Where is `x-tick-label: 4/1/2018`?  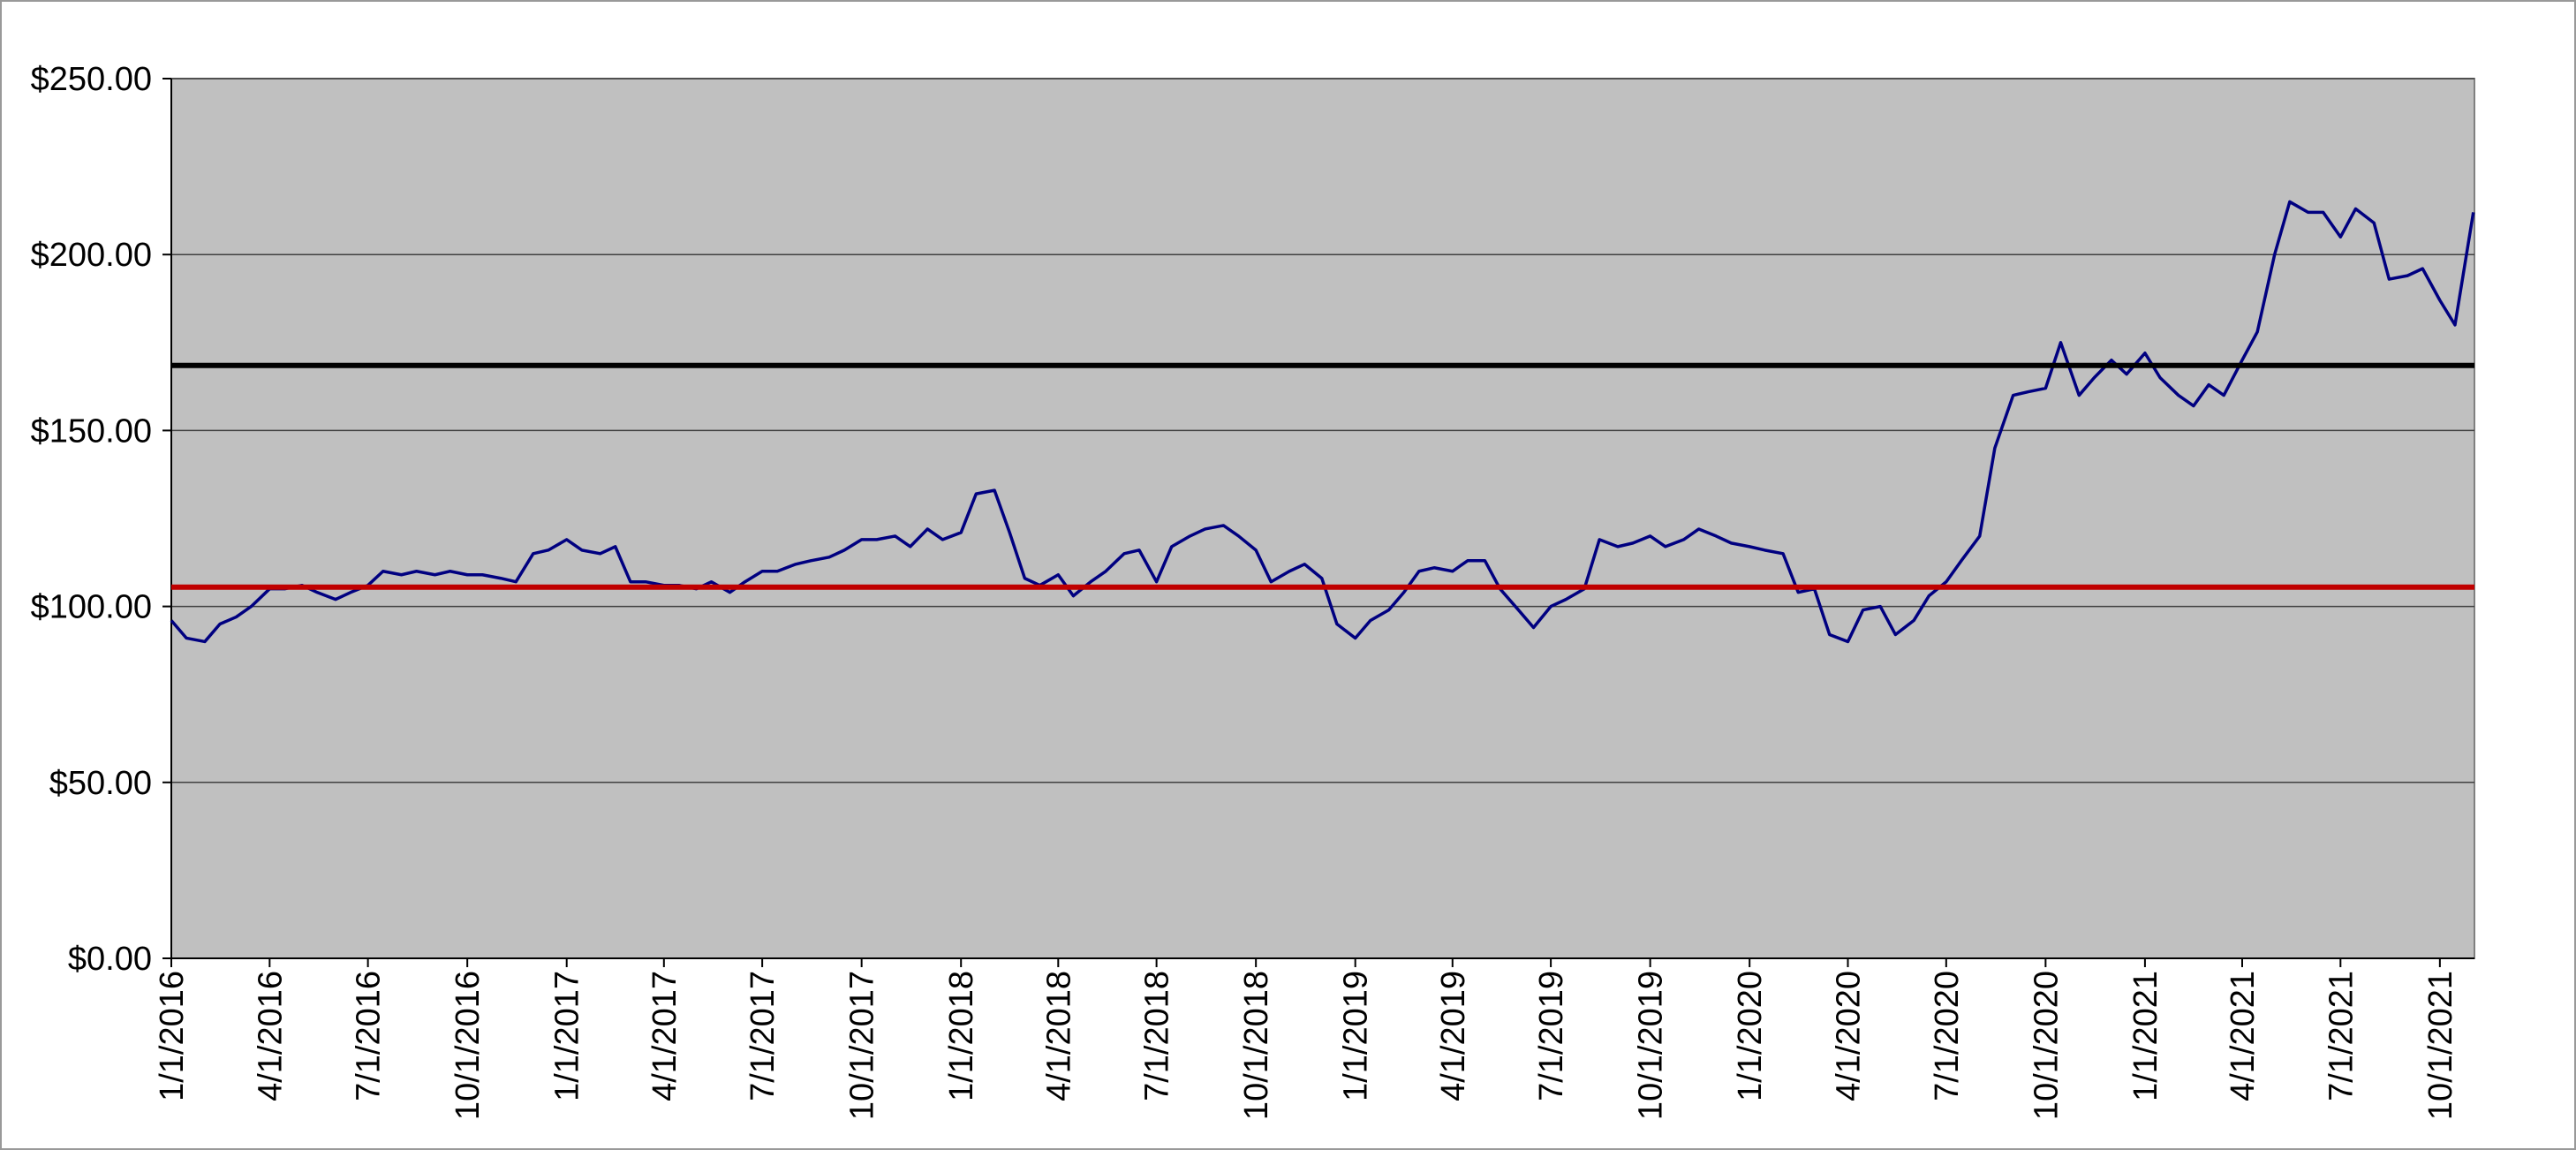 x-tick-label: 4/1/2018 is located at coordinates (1058, 1036).